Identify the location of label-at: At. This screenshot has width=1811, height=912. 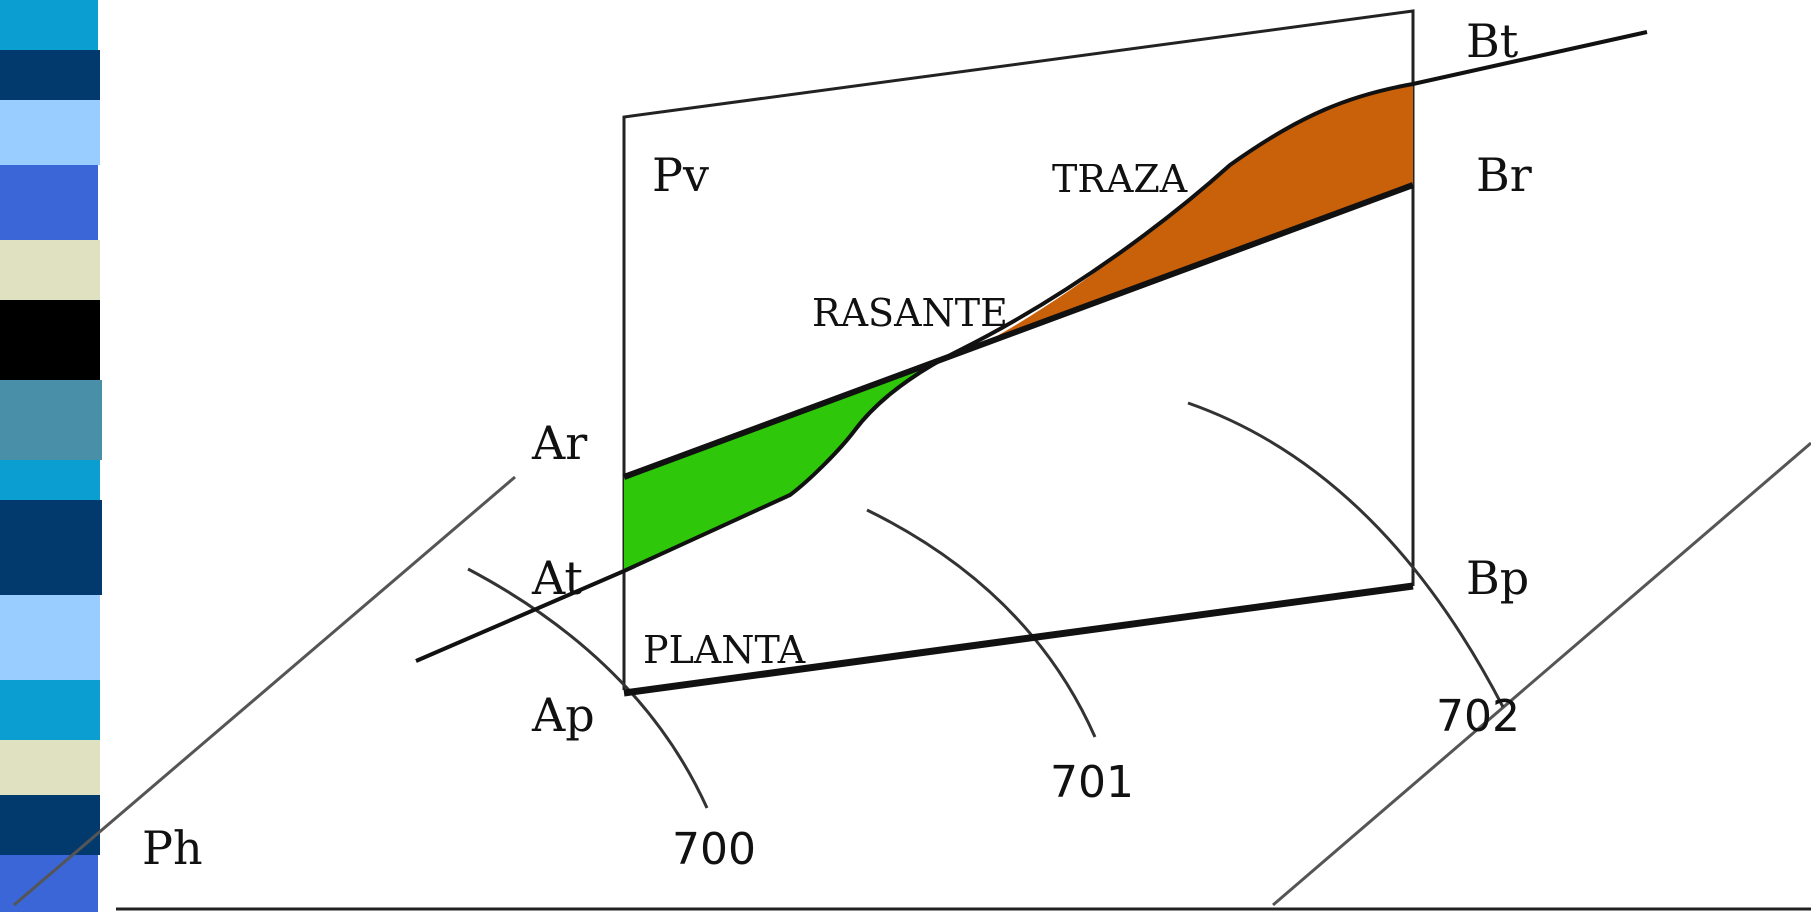
(557, 578).